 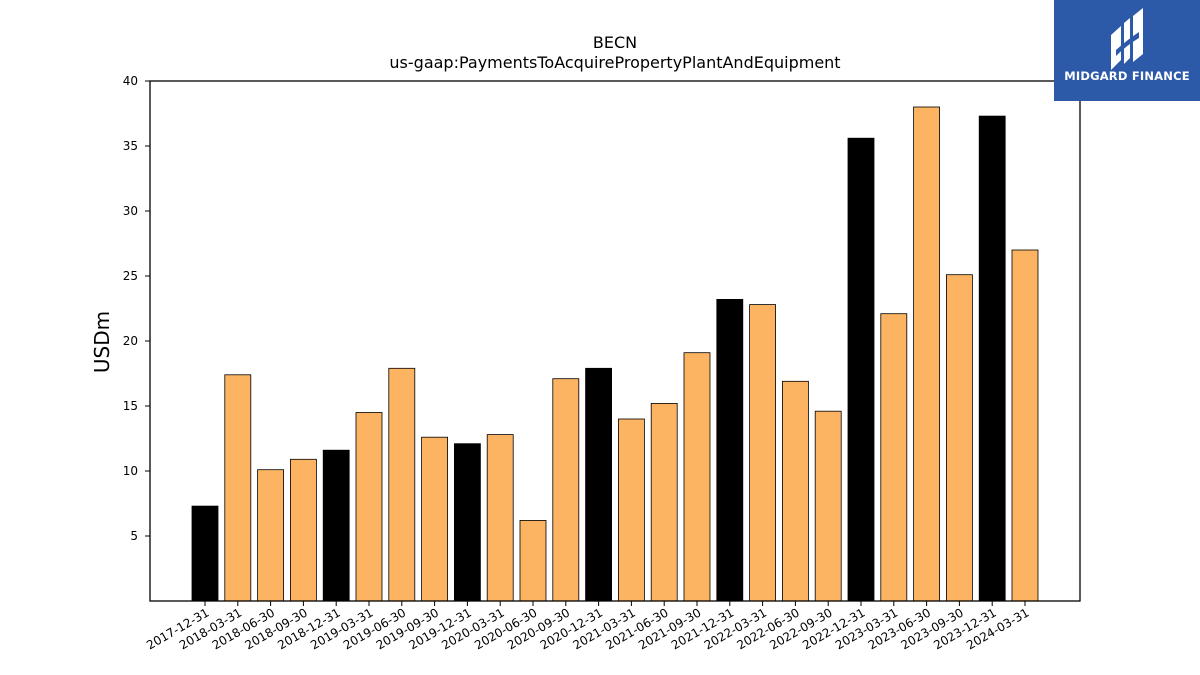 What do you see at coordinates (615, 42) in the screenshot?
I see `chart-title: BECN` at bounding box center [615, 42].